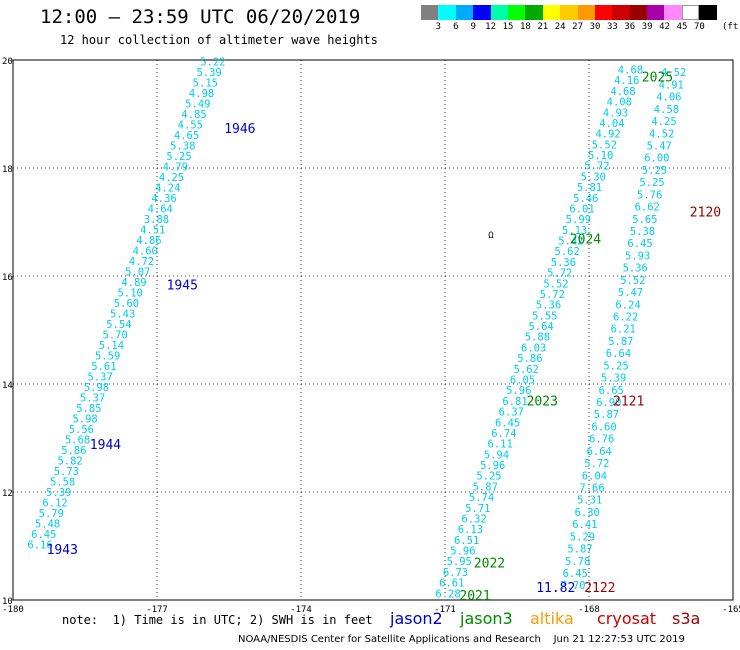  Describe the element at coordinates (201, 94) in the screenshot. I see `swh-value: 4.98` at that location.